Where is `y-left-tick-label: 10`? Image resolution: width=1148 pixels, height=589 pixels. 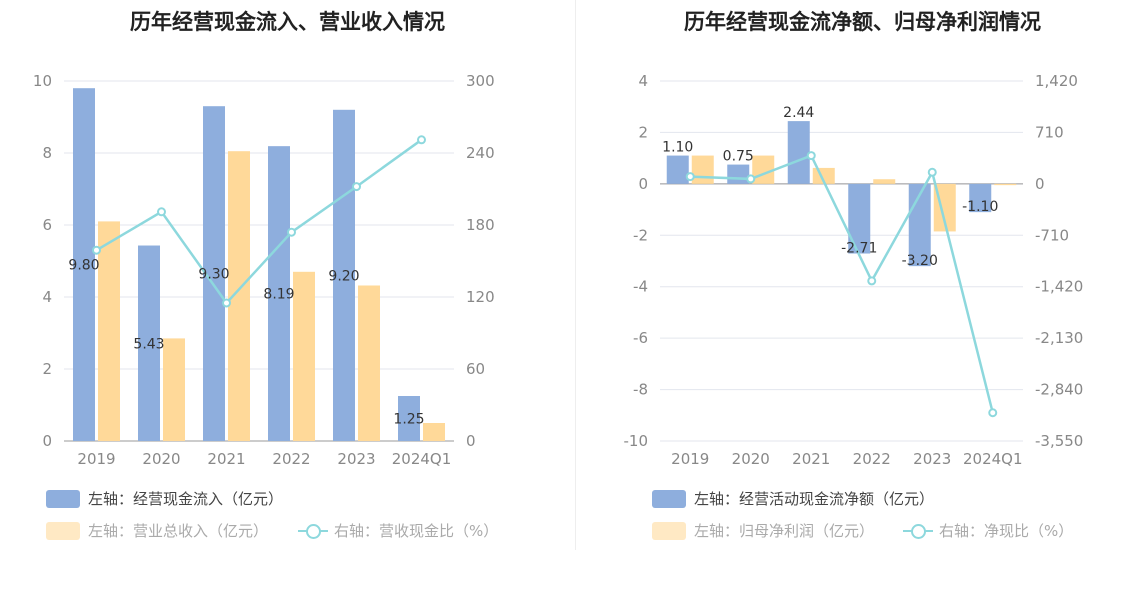 y-left-tick-label: 10 is located at coordinates (42, 81).